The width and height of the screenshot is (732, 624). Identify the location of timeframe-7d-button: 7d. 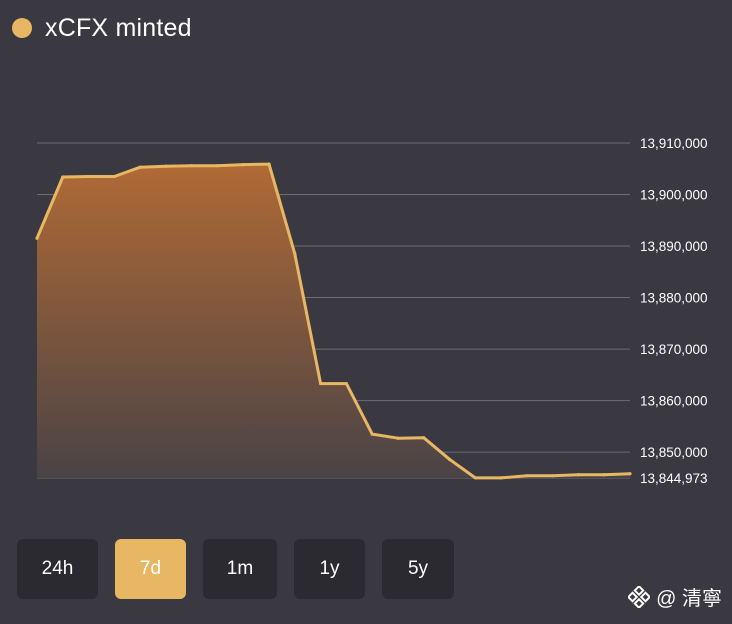
(150, 569).